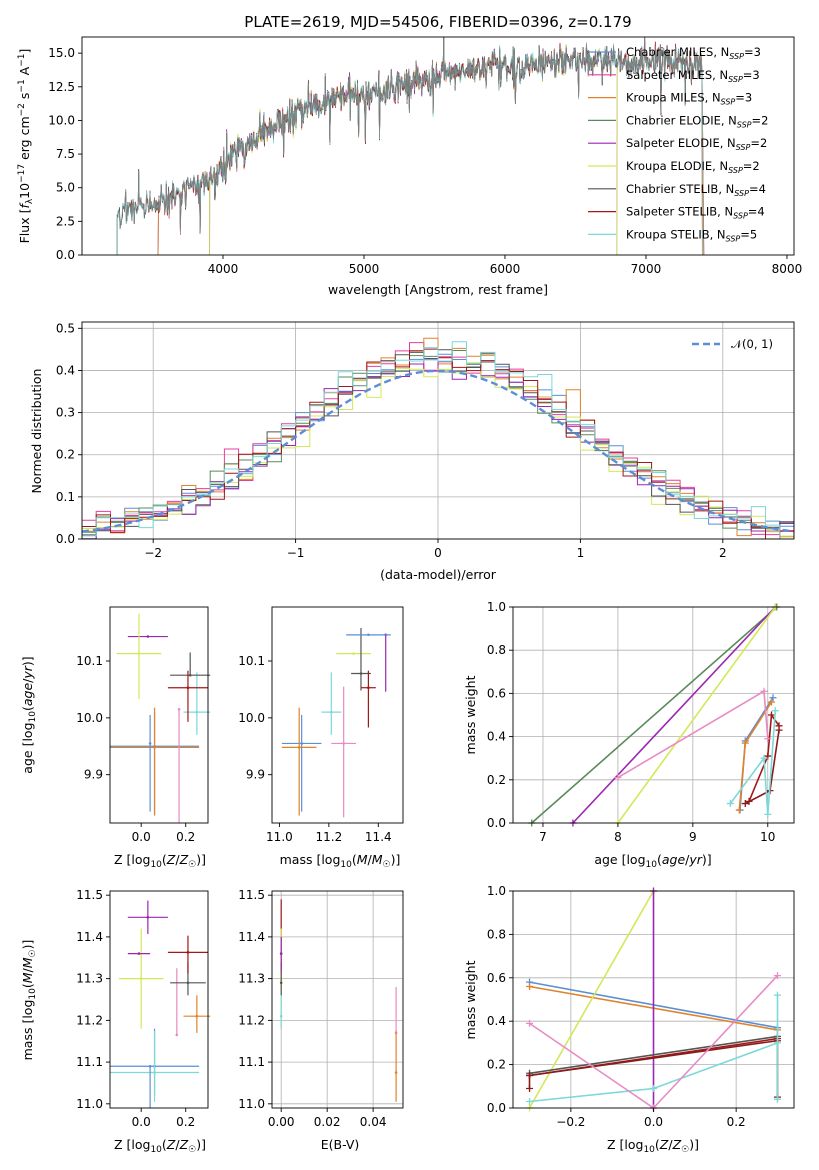  Describe the element at coordinates (160, 1146) in the screenshot. I see `mass-vs-metallicity-xlabel: Z [log10(Z/Z☉)]` at that location.